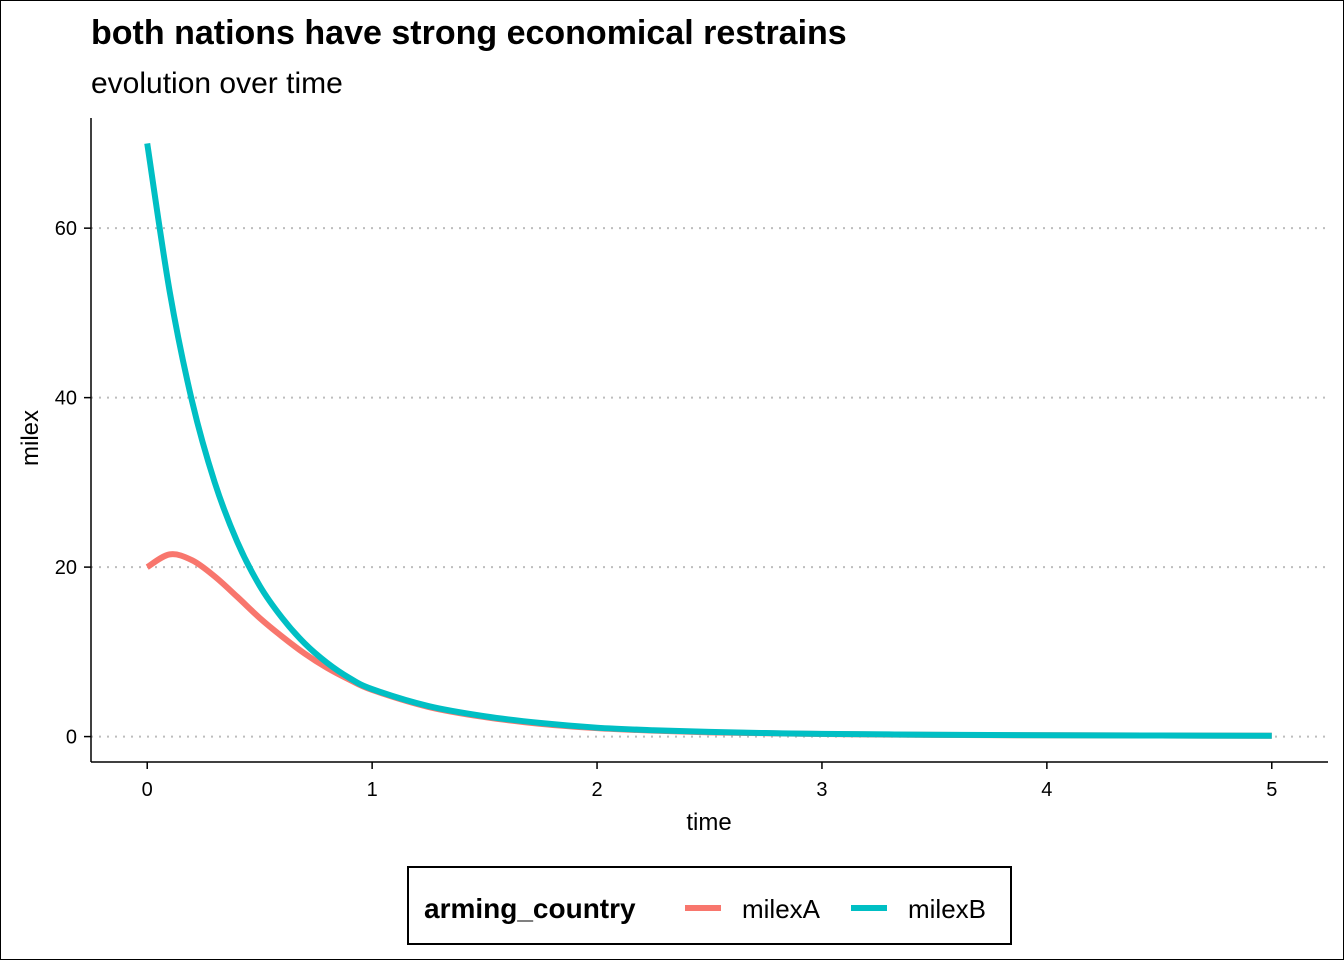 Image resolution: width=1344 pixels, height=960 pixels. I want to click on x-axis-label: time, so click(708, 822).